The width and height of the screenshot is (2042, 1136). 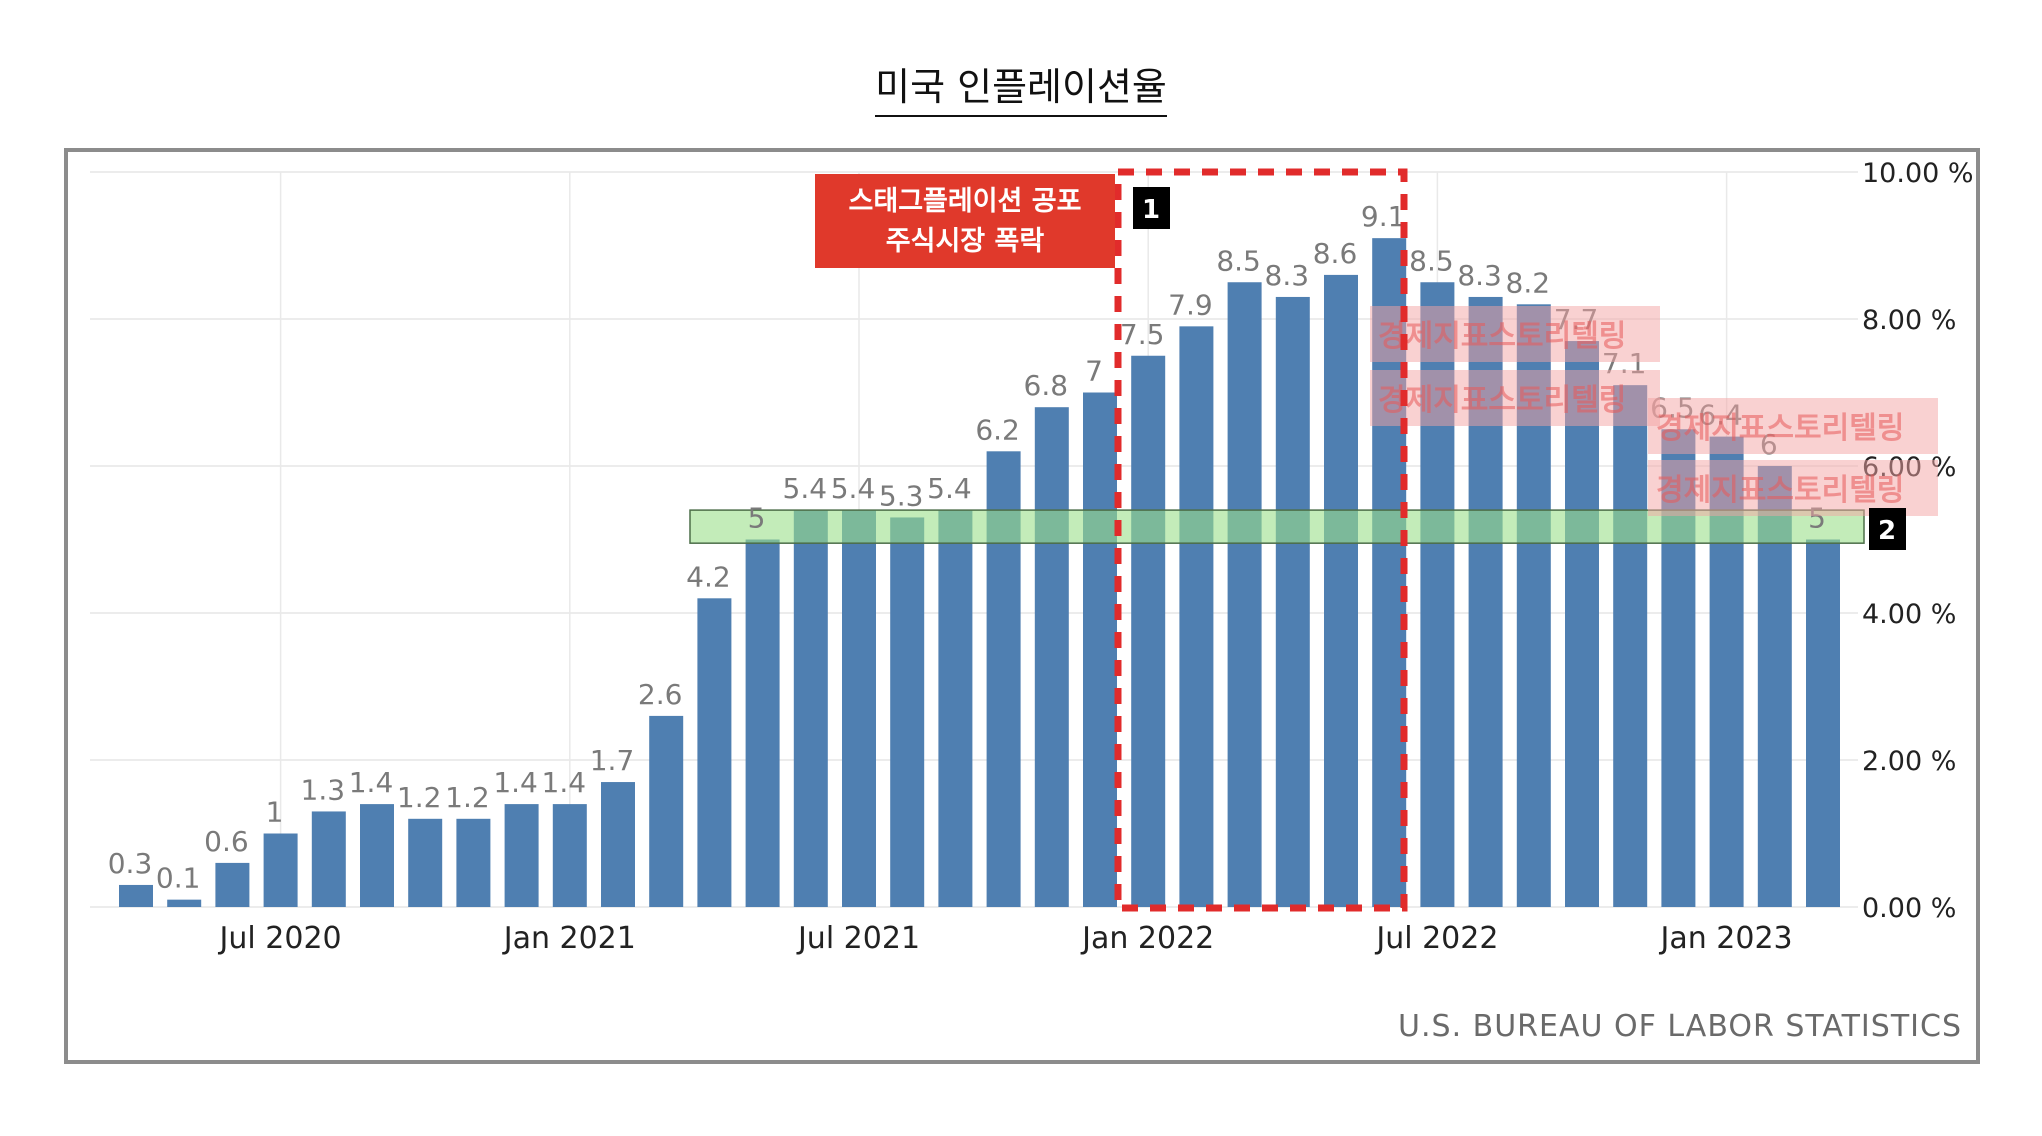 What do you see at coordinates (1436, 938) in the screenshot?
I see `x-tick-label: Jul 2022` at bounding box center [1436, 938].